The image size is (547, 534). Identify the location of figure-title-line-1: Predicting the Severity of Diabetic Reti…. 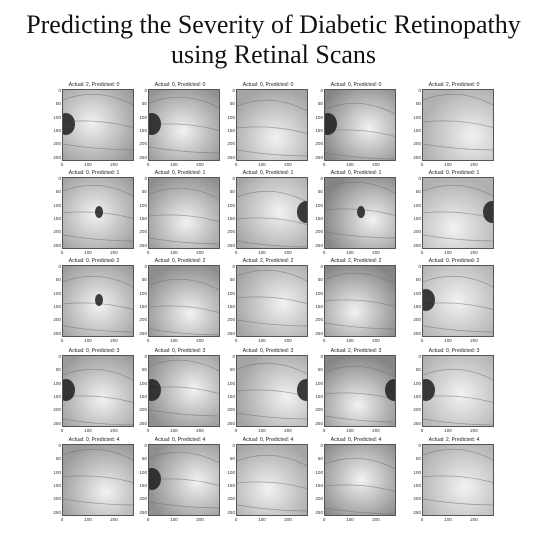
(273, 24).